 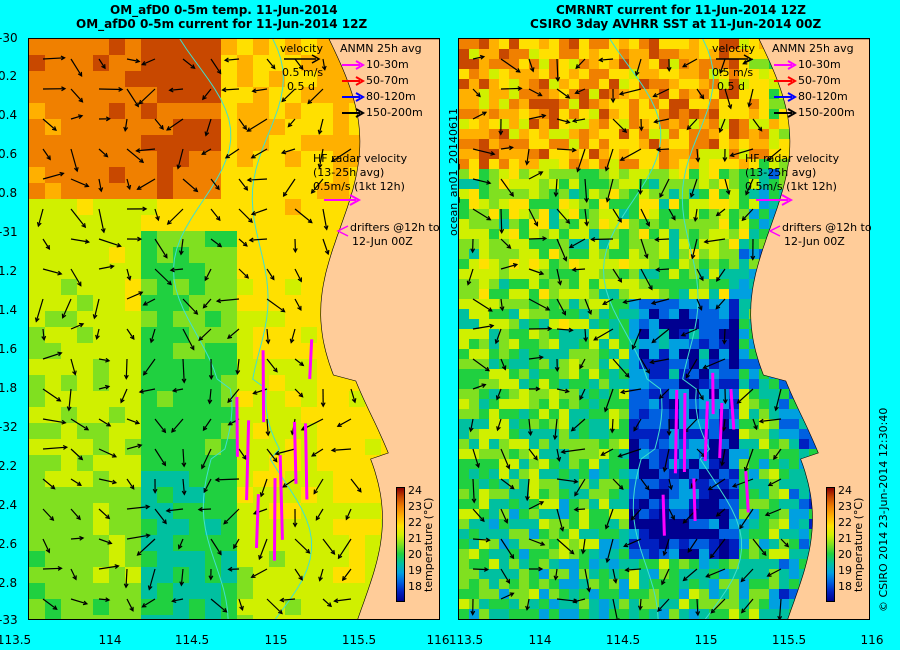 What do you see at coordinates (415, 586) in the screenshot?
I see `colorbar-tick: 18` at bounding box center [415, 586].